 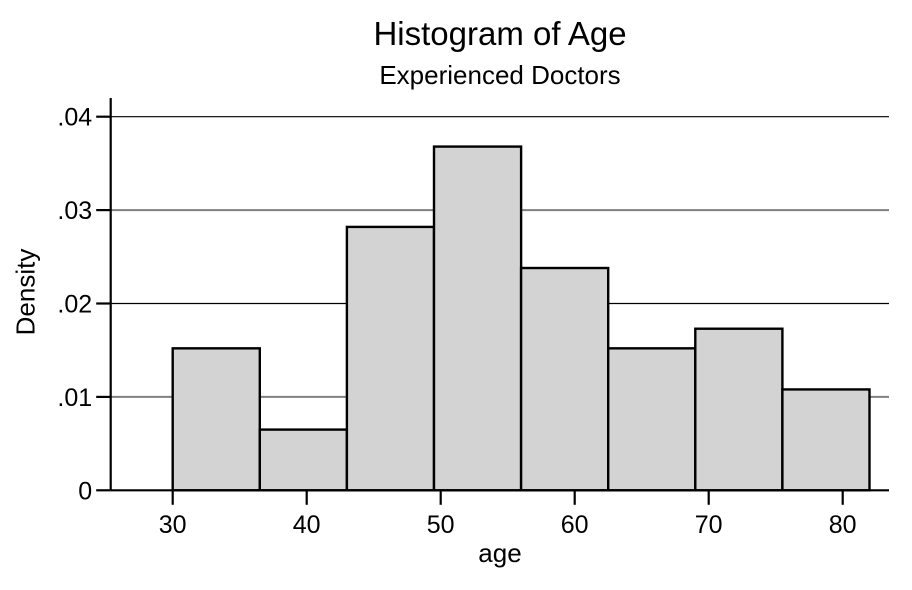 I want to click on x-tick-label: 50, so click(x=441, y=525).